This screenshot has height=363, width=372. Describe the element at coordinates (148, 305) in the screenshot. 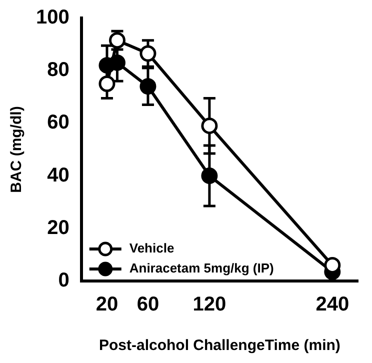

I see `x-tick-label: 60` at that location.